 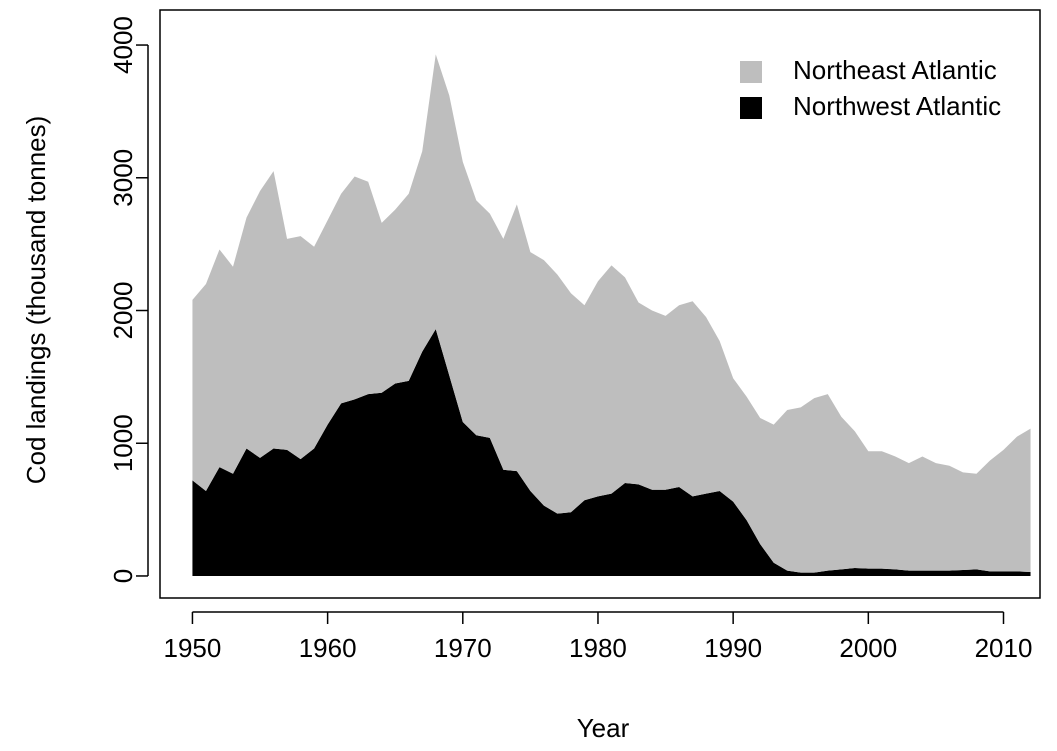 I want to click on x-axis-label: Year, so click(x=603, y=728).